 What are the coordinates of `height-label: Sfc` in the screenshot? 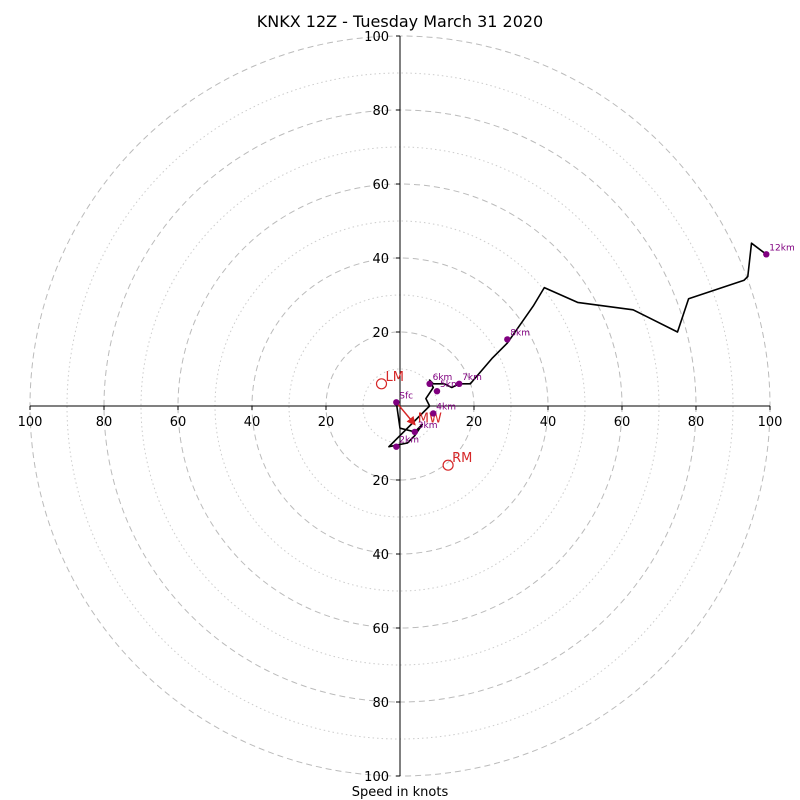 It's located at (406, 396).